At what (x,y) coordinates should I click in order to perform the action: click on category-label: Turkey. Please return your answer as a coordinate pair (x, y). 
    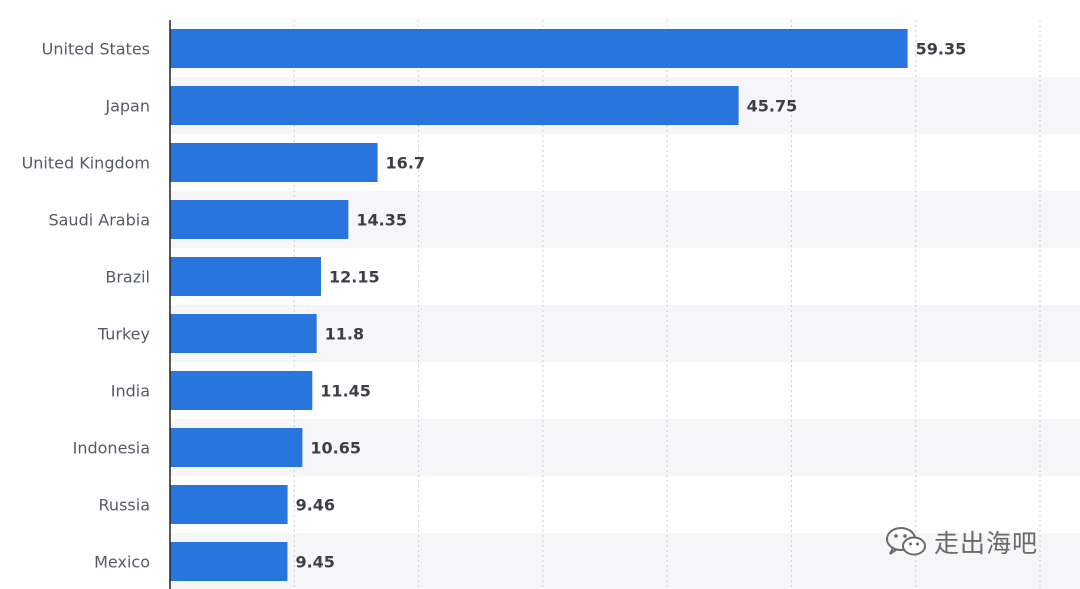
    Looking at the image, I should click on (123, 334).